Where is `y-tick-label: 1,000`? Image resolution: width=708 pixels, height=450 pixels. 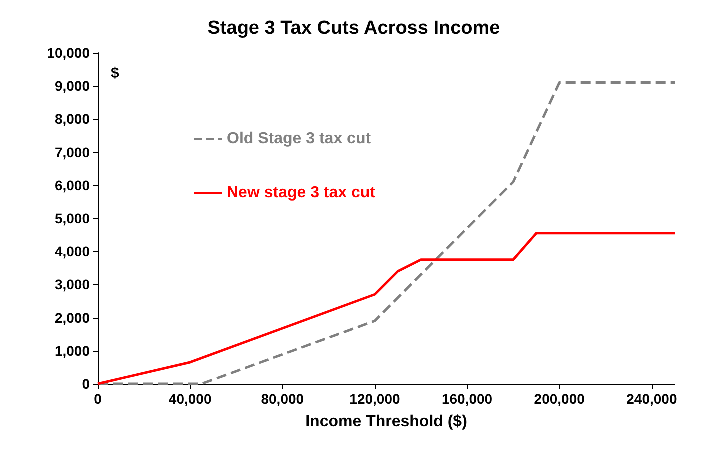
y-tick-label: 1,000 is located at coordinates (72, 350).